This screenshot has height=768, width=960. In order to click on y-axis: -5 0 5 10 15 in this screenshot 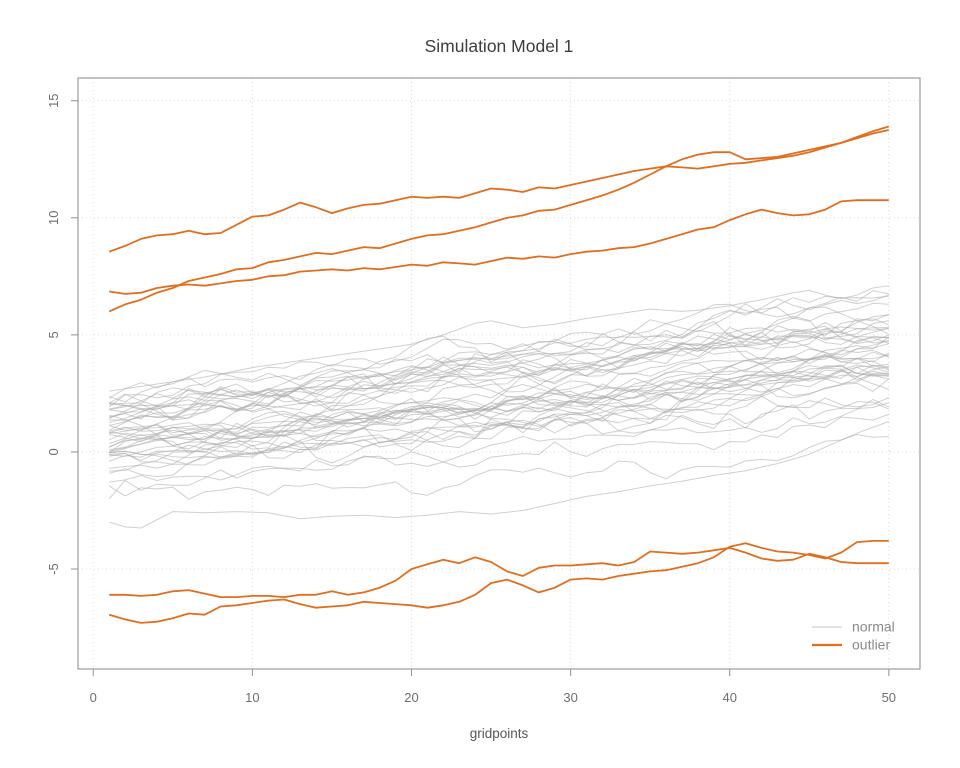, I will do `click(62, 334)`.